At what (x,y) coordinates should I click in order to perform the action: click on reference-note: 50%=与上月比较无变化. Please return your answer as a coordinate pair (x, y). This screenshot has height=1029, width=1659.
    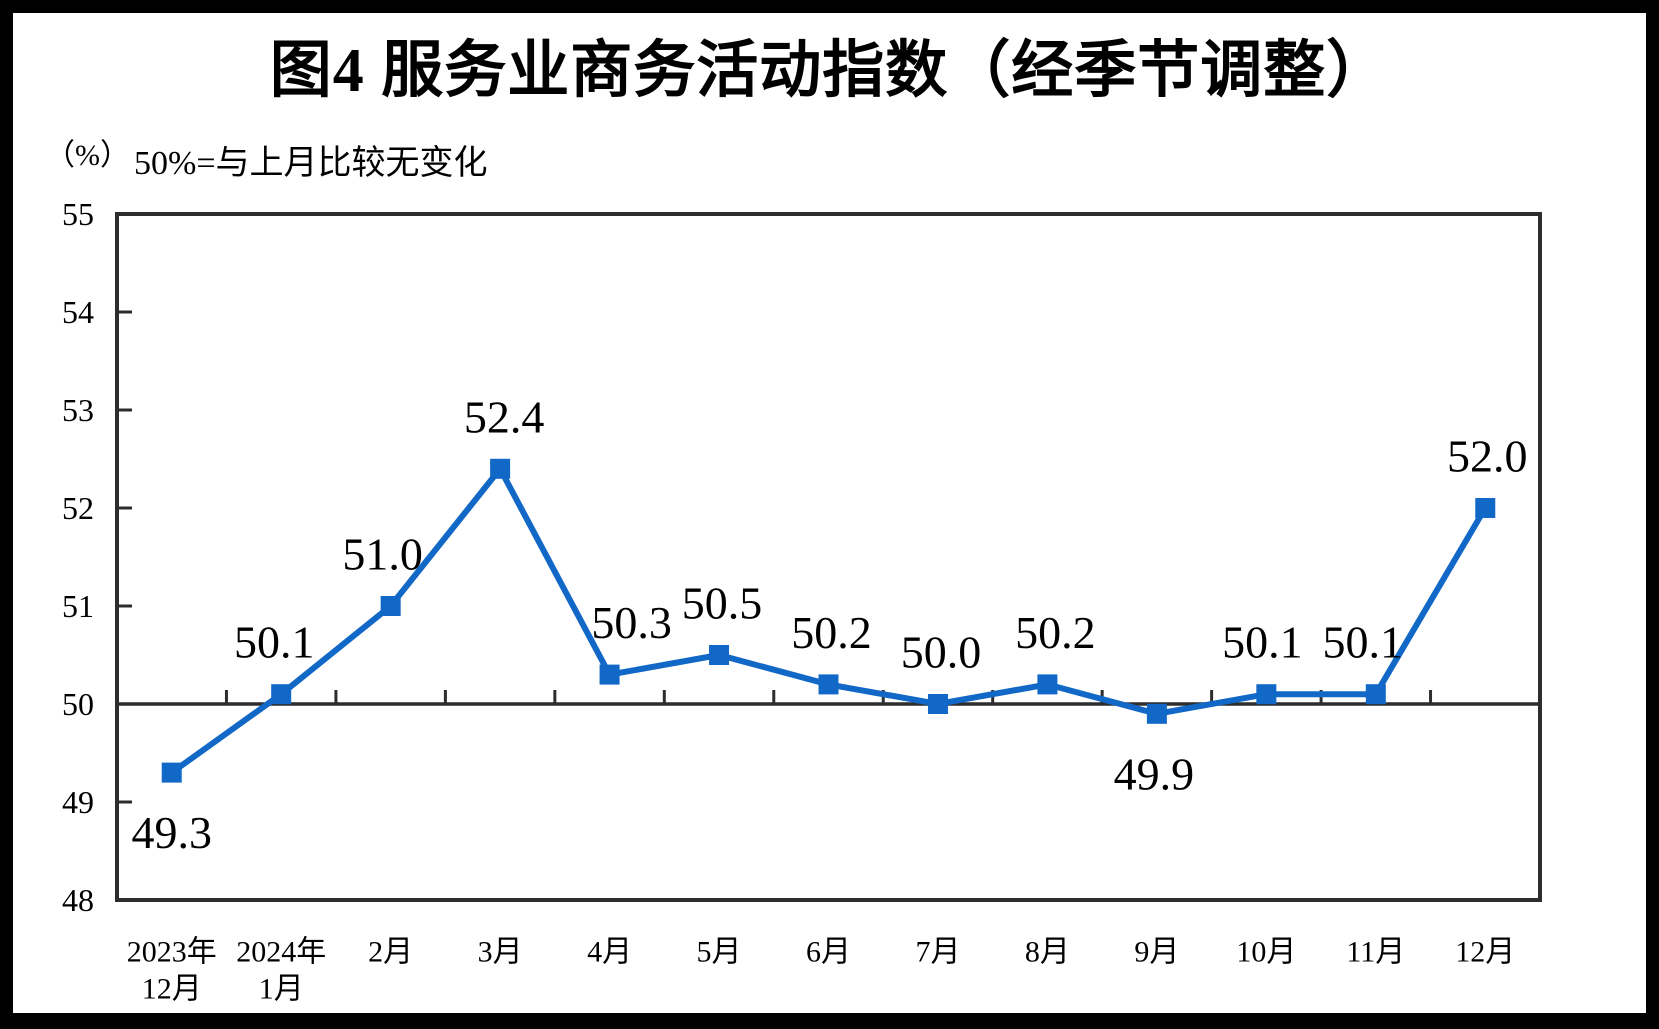
    Looking at the image, I should click on (311, 163).